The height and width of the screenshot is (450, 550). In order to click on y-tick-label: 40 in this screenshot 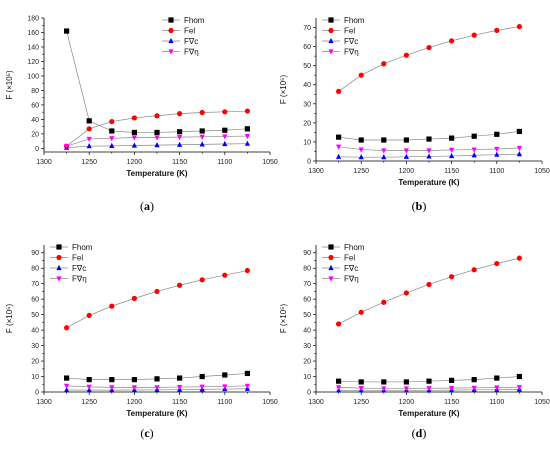, I will do `click(35, 120)`.